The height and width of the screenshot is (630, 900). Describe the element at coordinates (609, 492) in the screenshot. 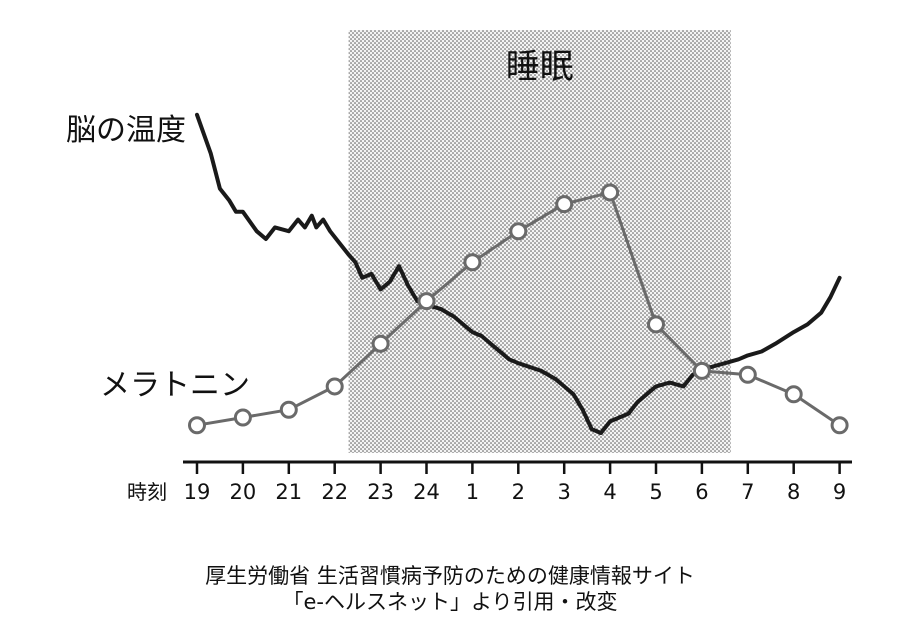

I see `x-tick-label: 4` at that location.